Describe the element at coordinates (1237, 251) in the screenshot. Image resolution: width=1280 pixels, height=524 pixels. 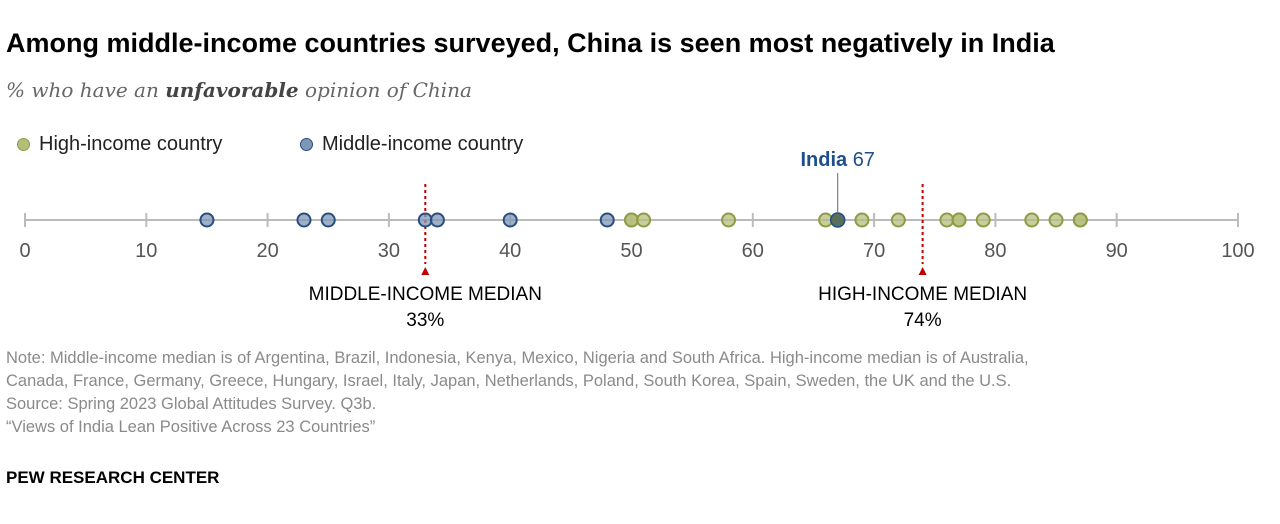
I see `tick-label: 100` at that location.